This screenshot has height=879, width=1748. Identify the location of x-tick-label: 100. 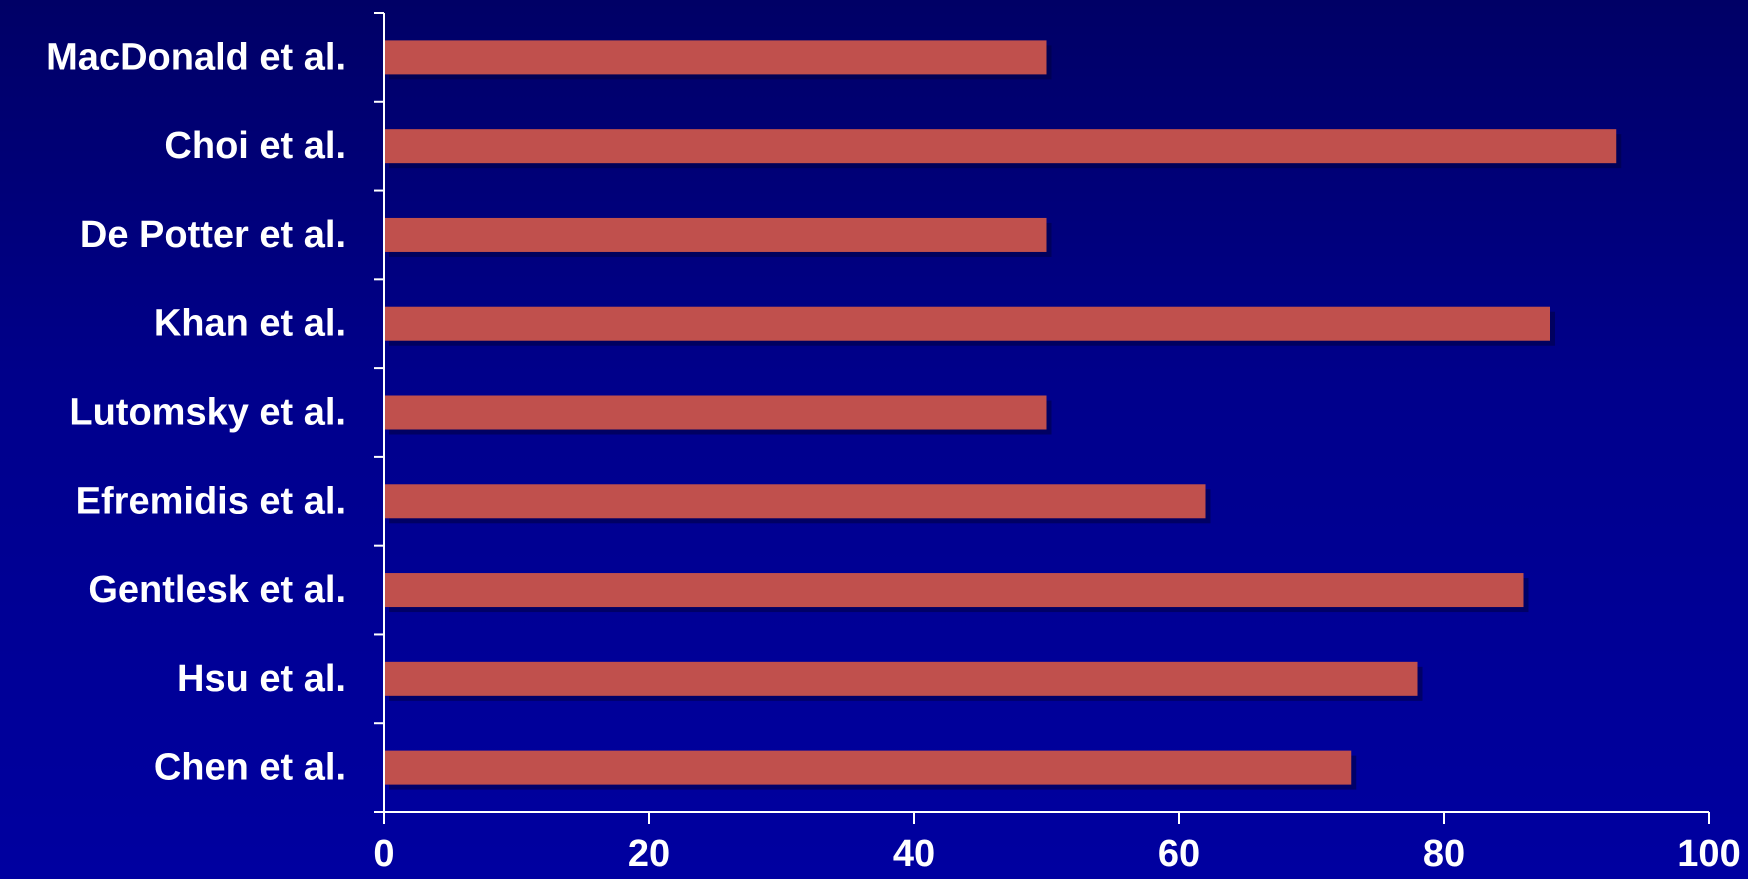
(1708, 854).